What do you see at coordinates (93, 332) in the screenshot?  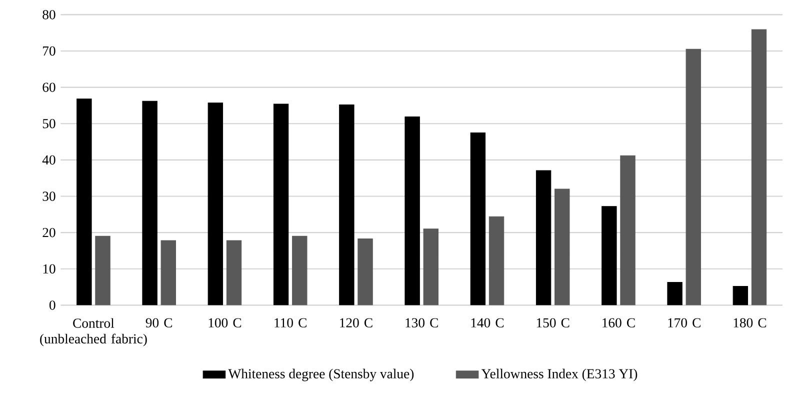 I see `x-tick-label: Control (unbleached fabric)` at bounding box center [93, 332].